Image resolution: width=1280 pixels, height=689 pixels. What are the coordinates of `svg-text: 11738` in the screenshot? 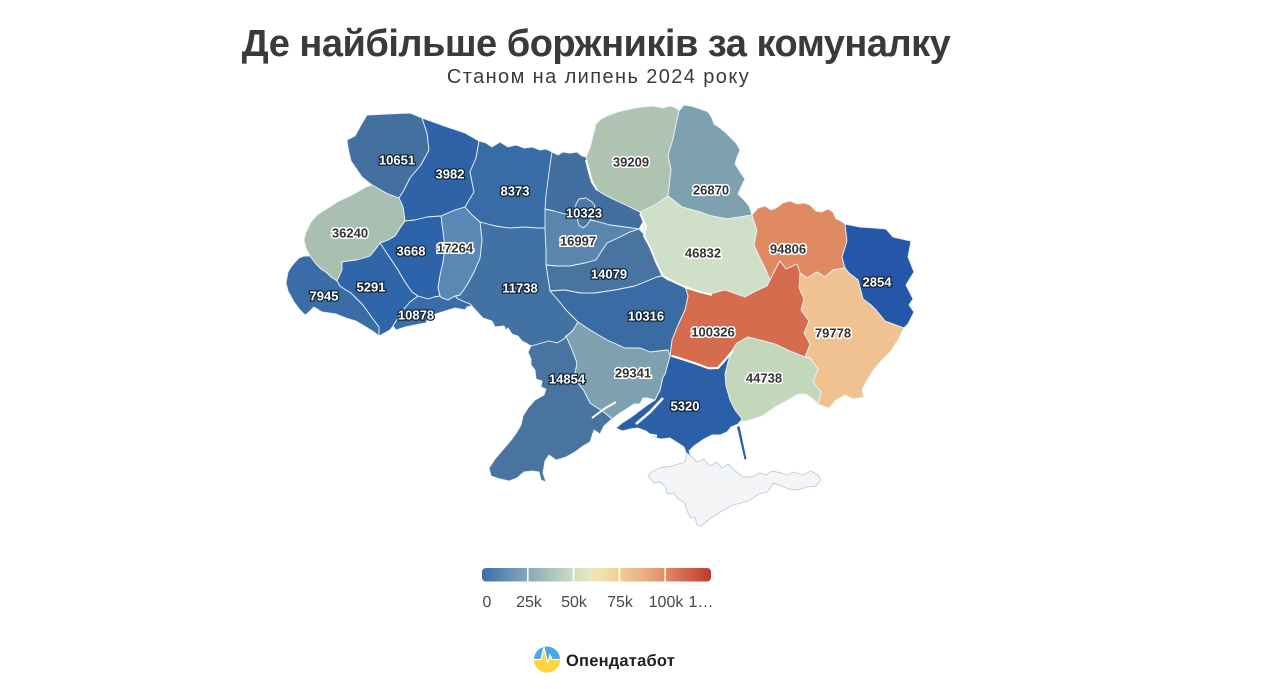 It's located at (519, 288).